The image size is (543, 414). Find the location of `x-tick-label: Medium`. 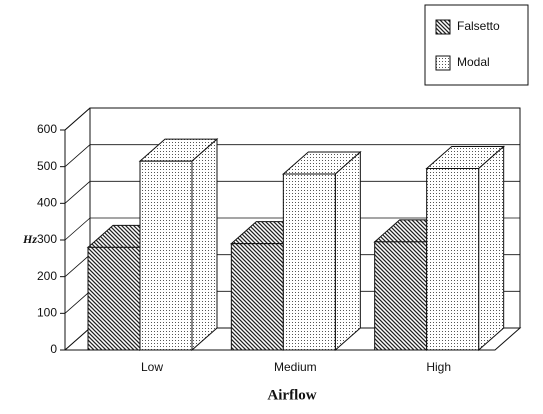

x-tick-label: Medium is located at coordinates (295, 367).